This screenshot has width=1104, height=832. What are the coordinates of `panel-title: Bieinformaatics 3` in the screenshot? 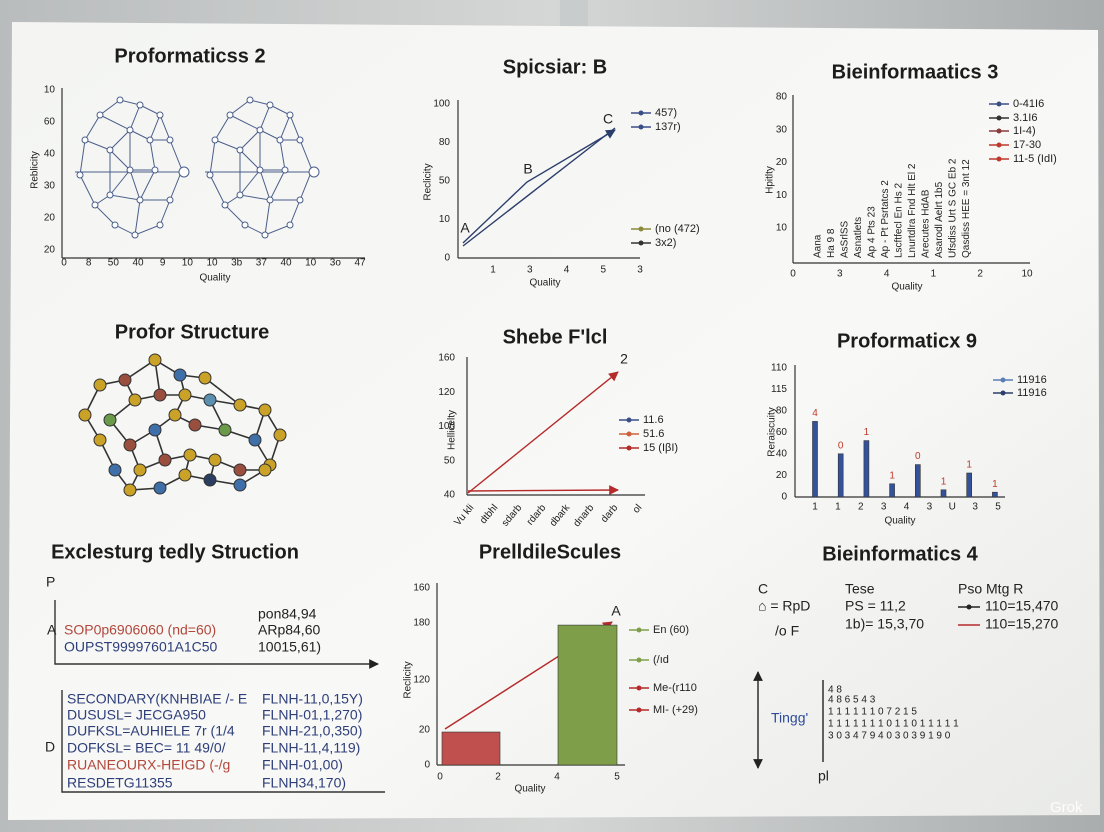 It's located at (915, 72).